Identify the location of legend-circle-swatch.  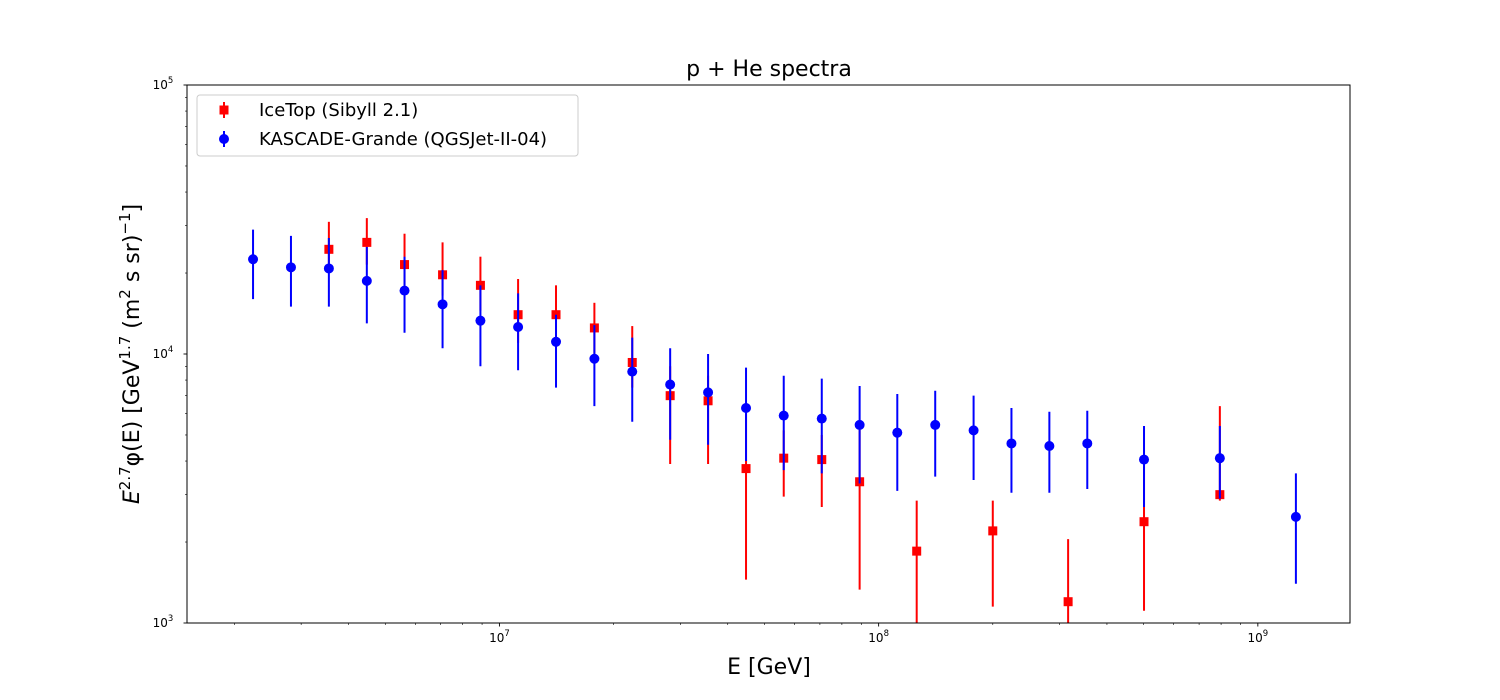
(224, 139).